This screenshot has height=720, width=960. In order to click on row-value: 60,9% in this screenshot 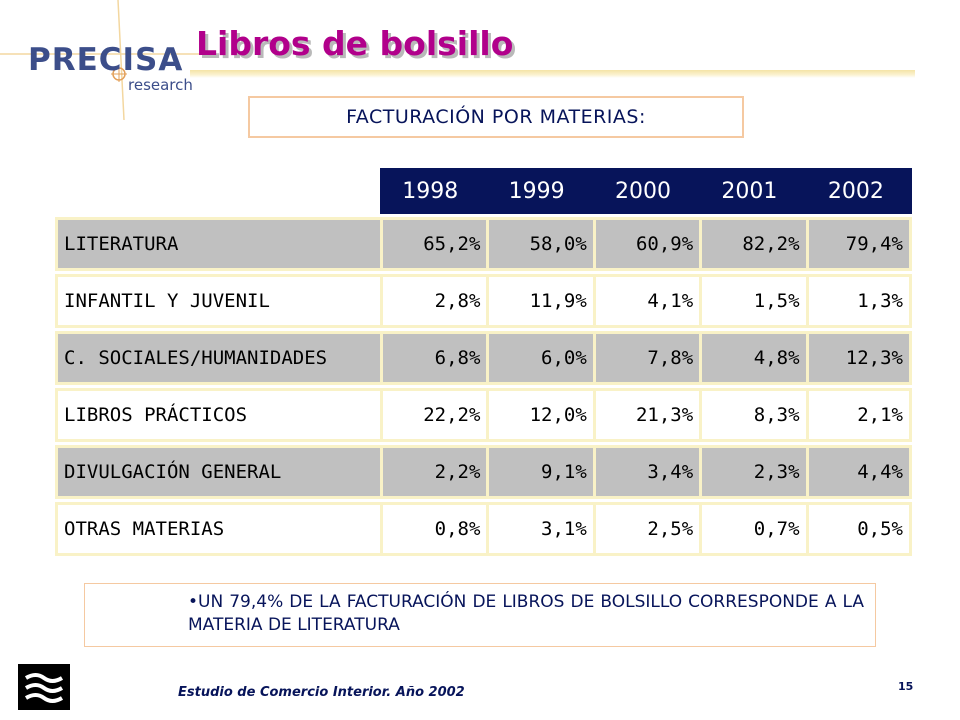, I will do `click(646, 244)`.